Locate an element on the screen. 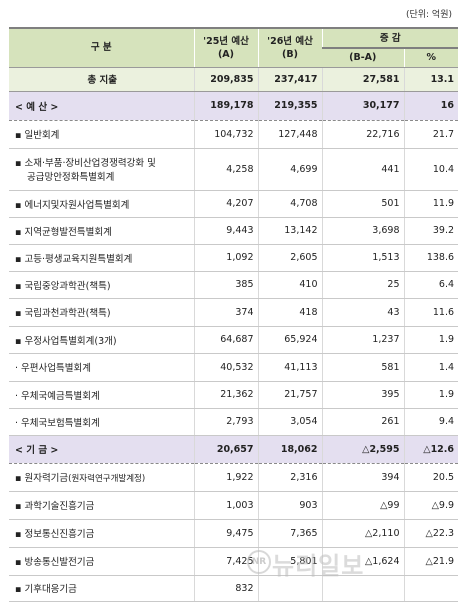 The height and width of the screenshot is (602, 466). row-name: ▪ 정보통신진흥기금 is located at coordinates (101, 533).